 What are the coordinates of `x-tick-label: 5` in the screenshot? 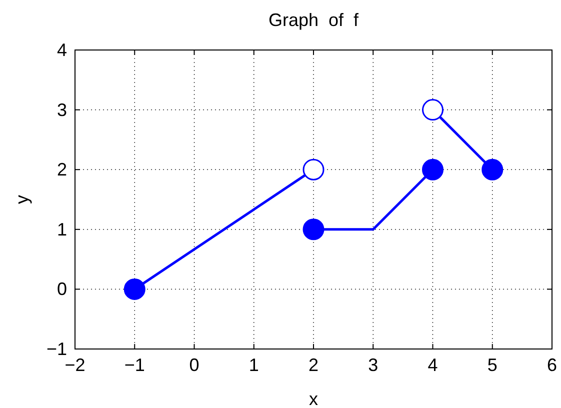 It's located at (492, 365).